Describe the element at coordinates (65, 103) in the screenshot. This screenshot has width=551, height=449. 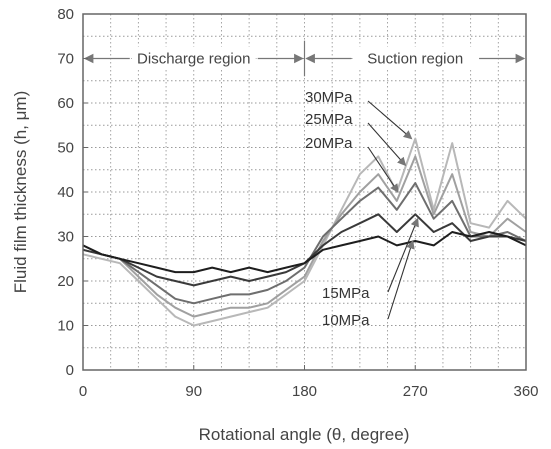
I see `y-tick-label: 60` at that location.